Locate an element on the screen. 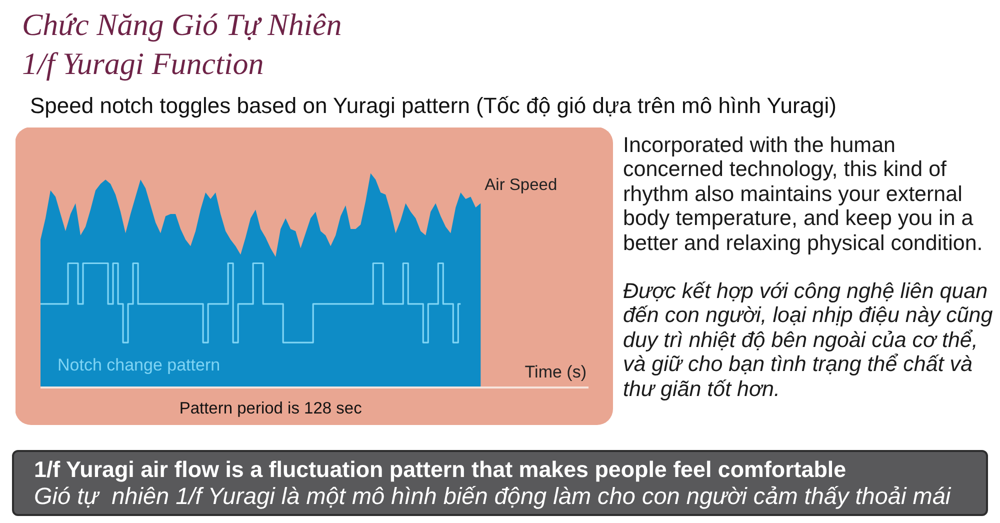 This screenshot has width=1000, height=523. chart-title: Chức Năng Gió Tự Nhiên 1/f Yuragi Function is located at coordinates (181, 44).